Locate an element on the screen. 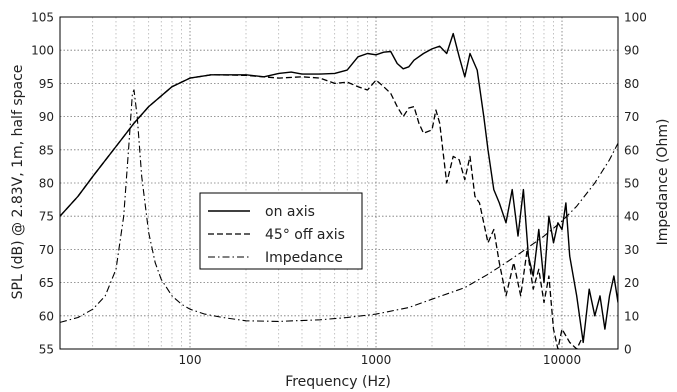  y2-tick-label: 50 is located at coordinates (631, 184).